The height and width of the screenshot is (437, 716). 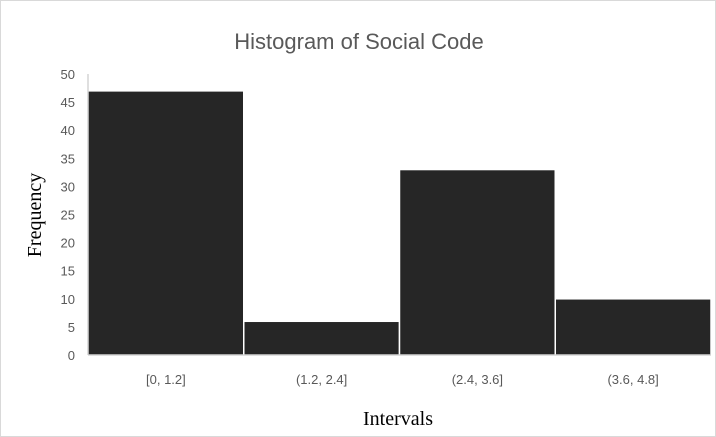 I want to click on y-tick-label: 0, so click(x=71, y=355).